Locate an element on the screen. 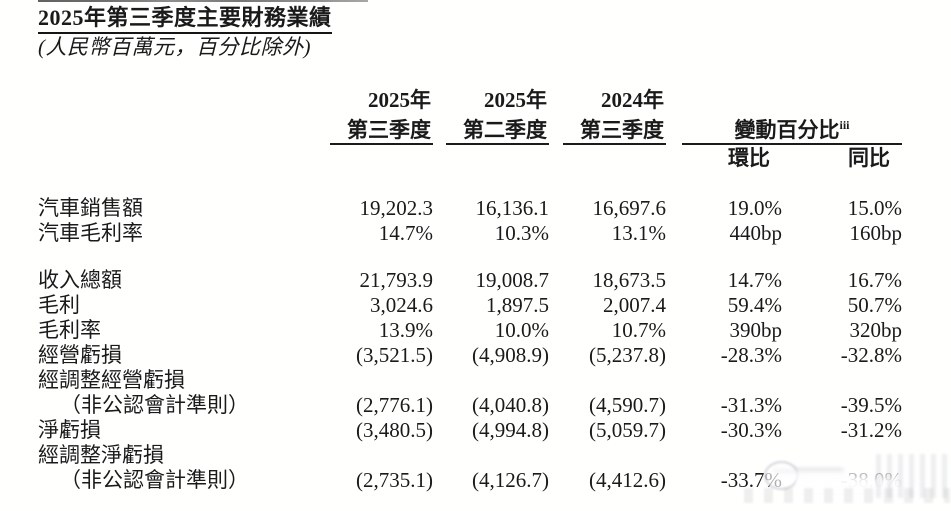 The width and height of the screenshot is (951, 511). header-row-quarter: 第三季度 第二季度 第三季度 變動百分比iii is located at coordinates (470, 129).